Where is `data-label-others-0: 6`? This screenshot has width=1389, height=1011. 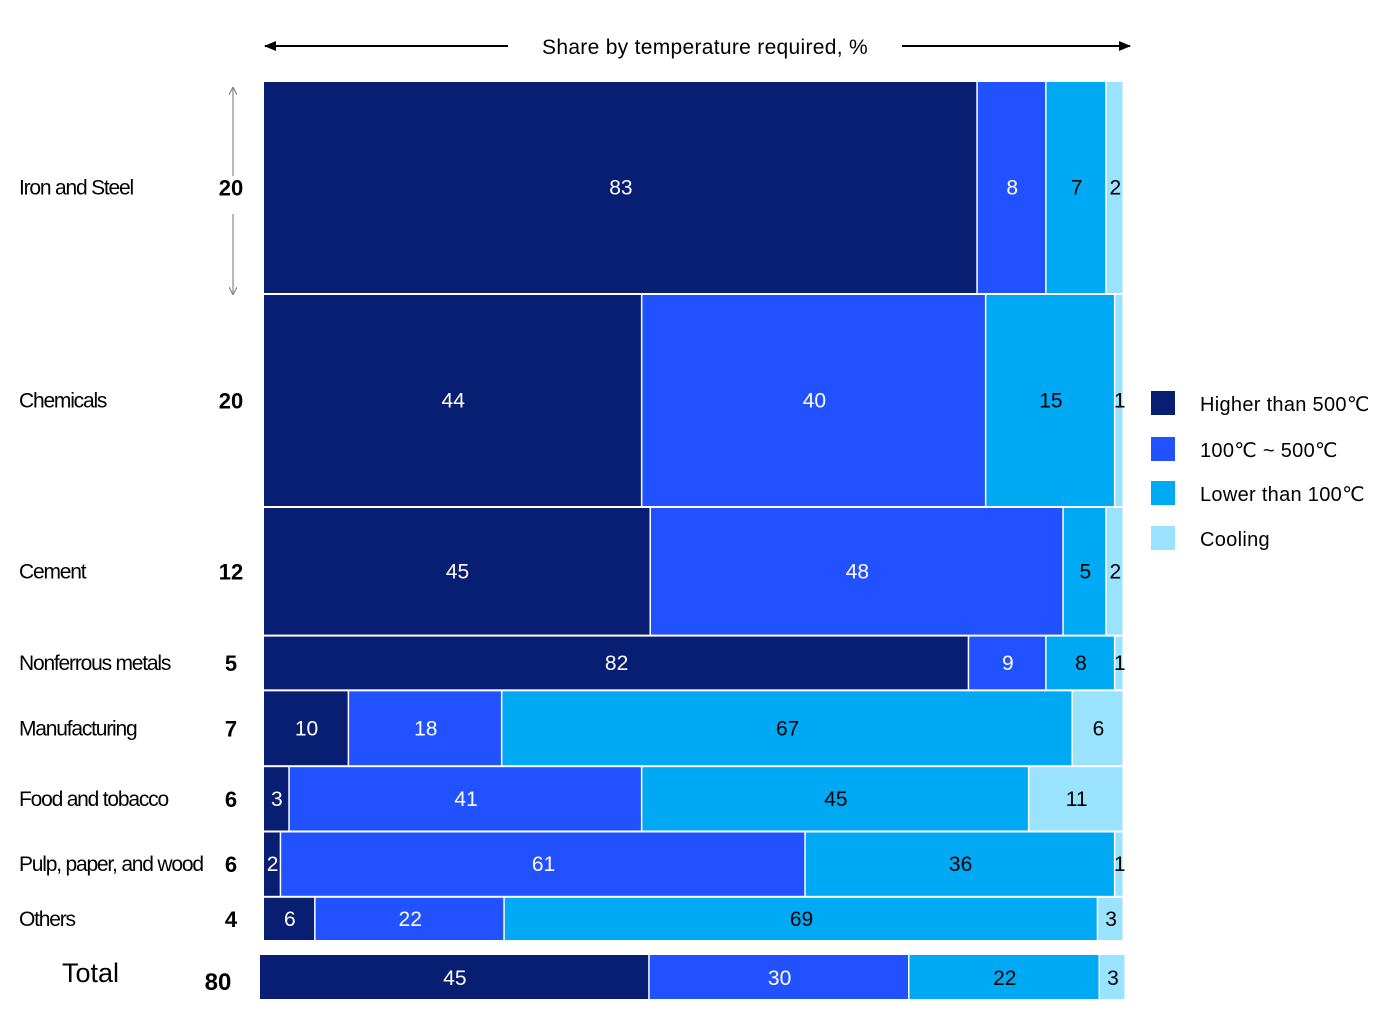 data-label-others-0: 6 is located at coordinates (290, 919).